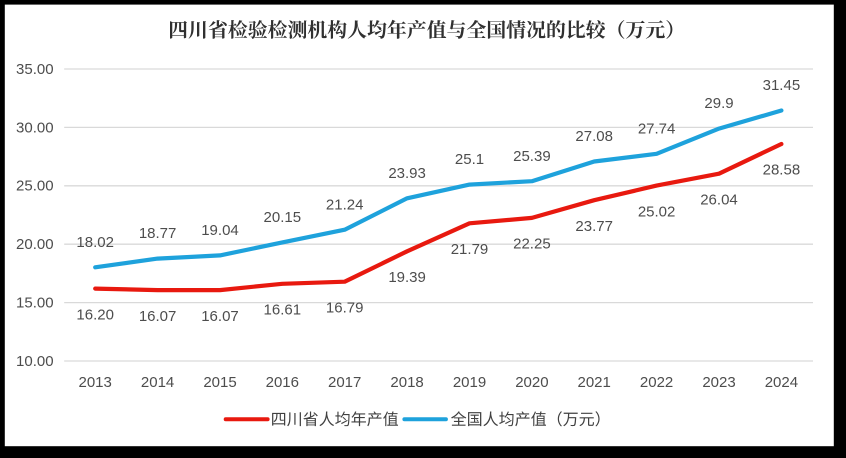  I want to click on svg-text: 2019, so click(469, 382).